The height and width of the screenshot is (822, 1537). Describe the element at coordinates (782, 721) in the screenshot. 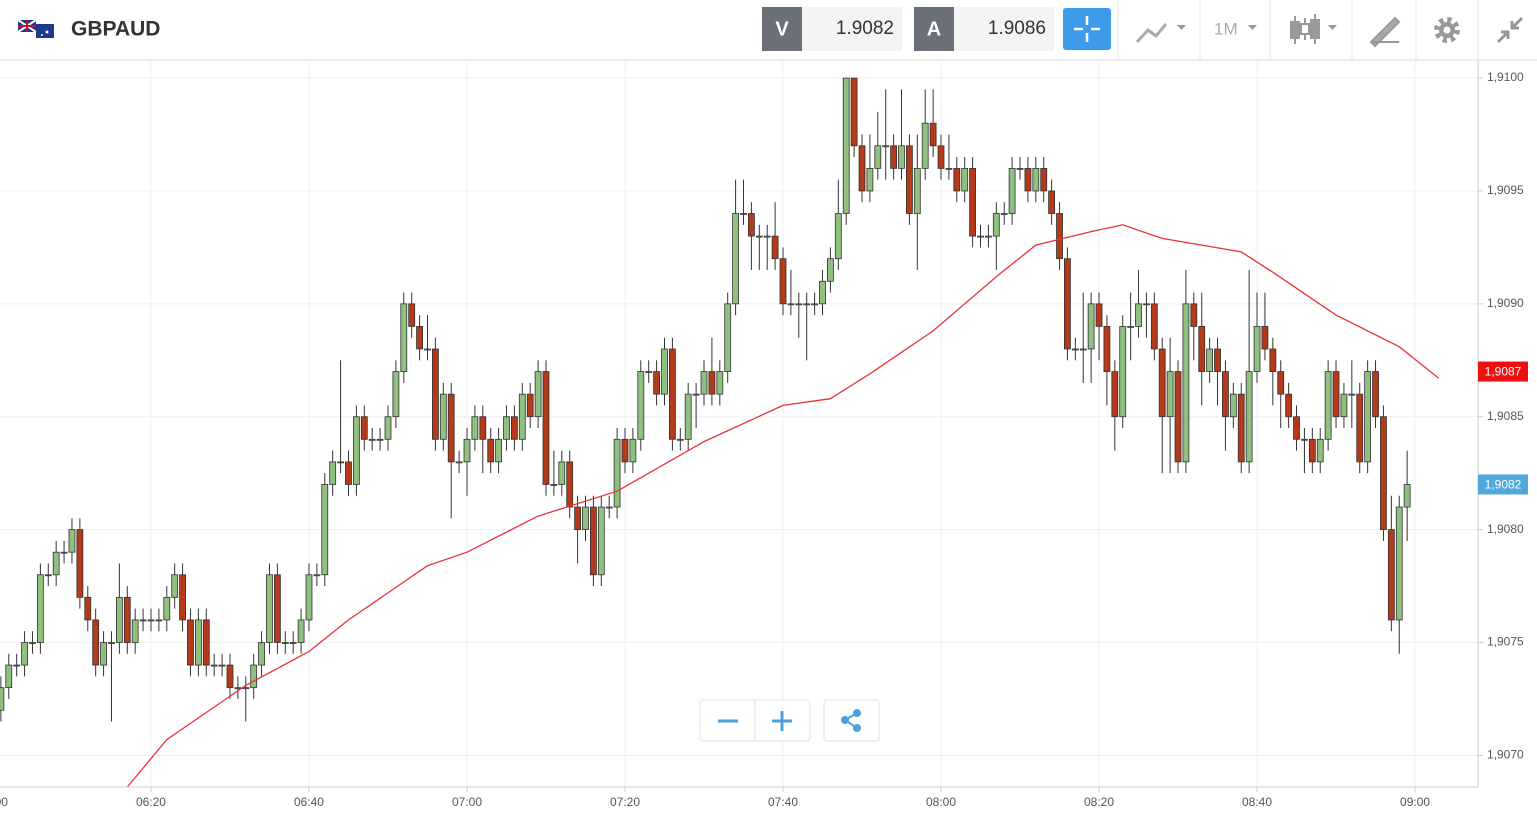

I see `zoom-in-button` at that location.